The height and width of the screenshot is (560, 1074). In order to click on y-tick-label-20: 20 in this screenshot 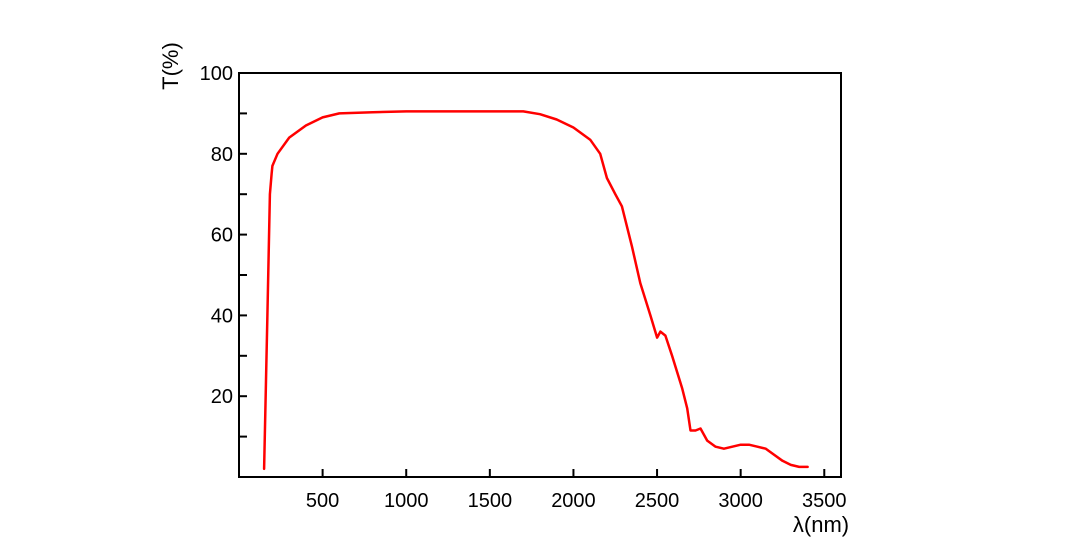, I will do `click(222, 397)`.